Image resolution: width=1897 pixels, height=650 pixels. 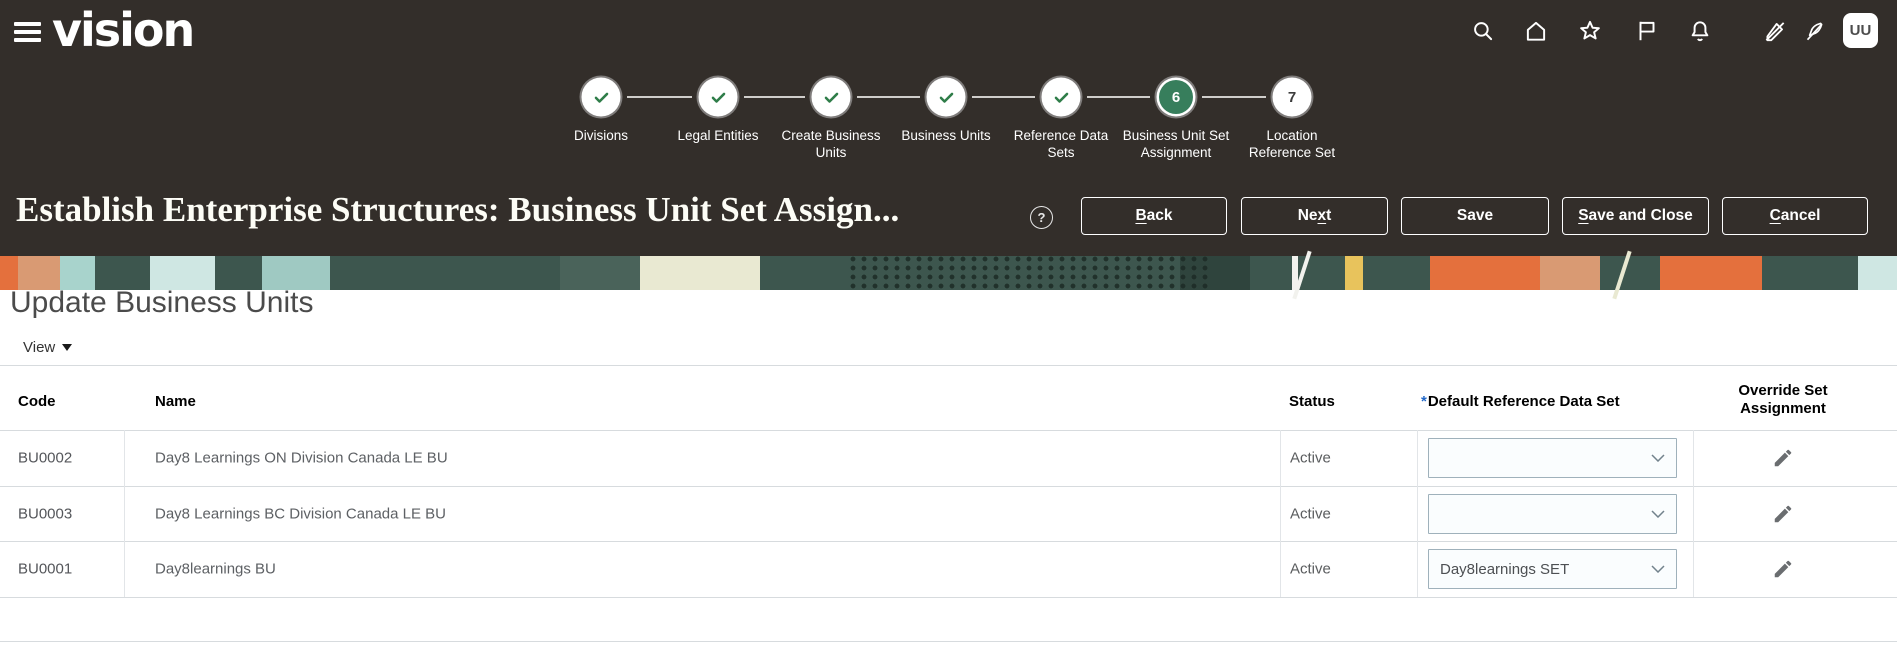 I want to click on save-and-close-button: Save and Close, so click(x=1635, y=216).